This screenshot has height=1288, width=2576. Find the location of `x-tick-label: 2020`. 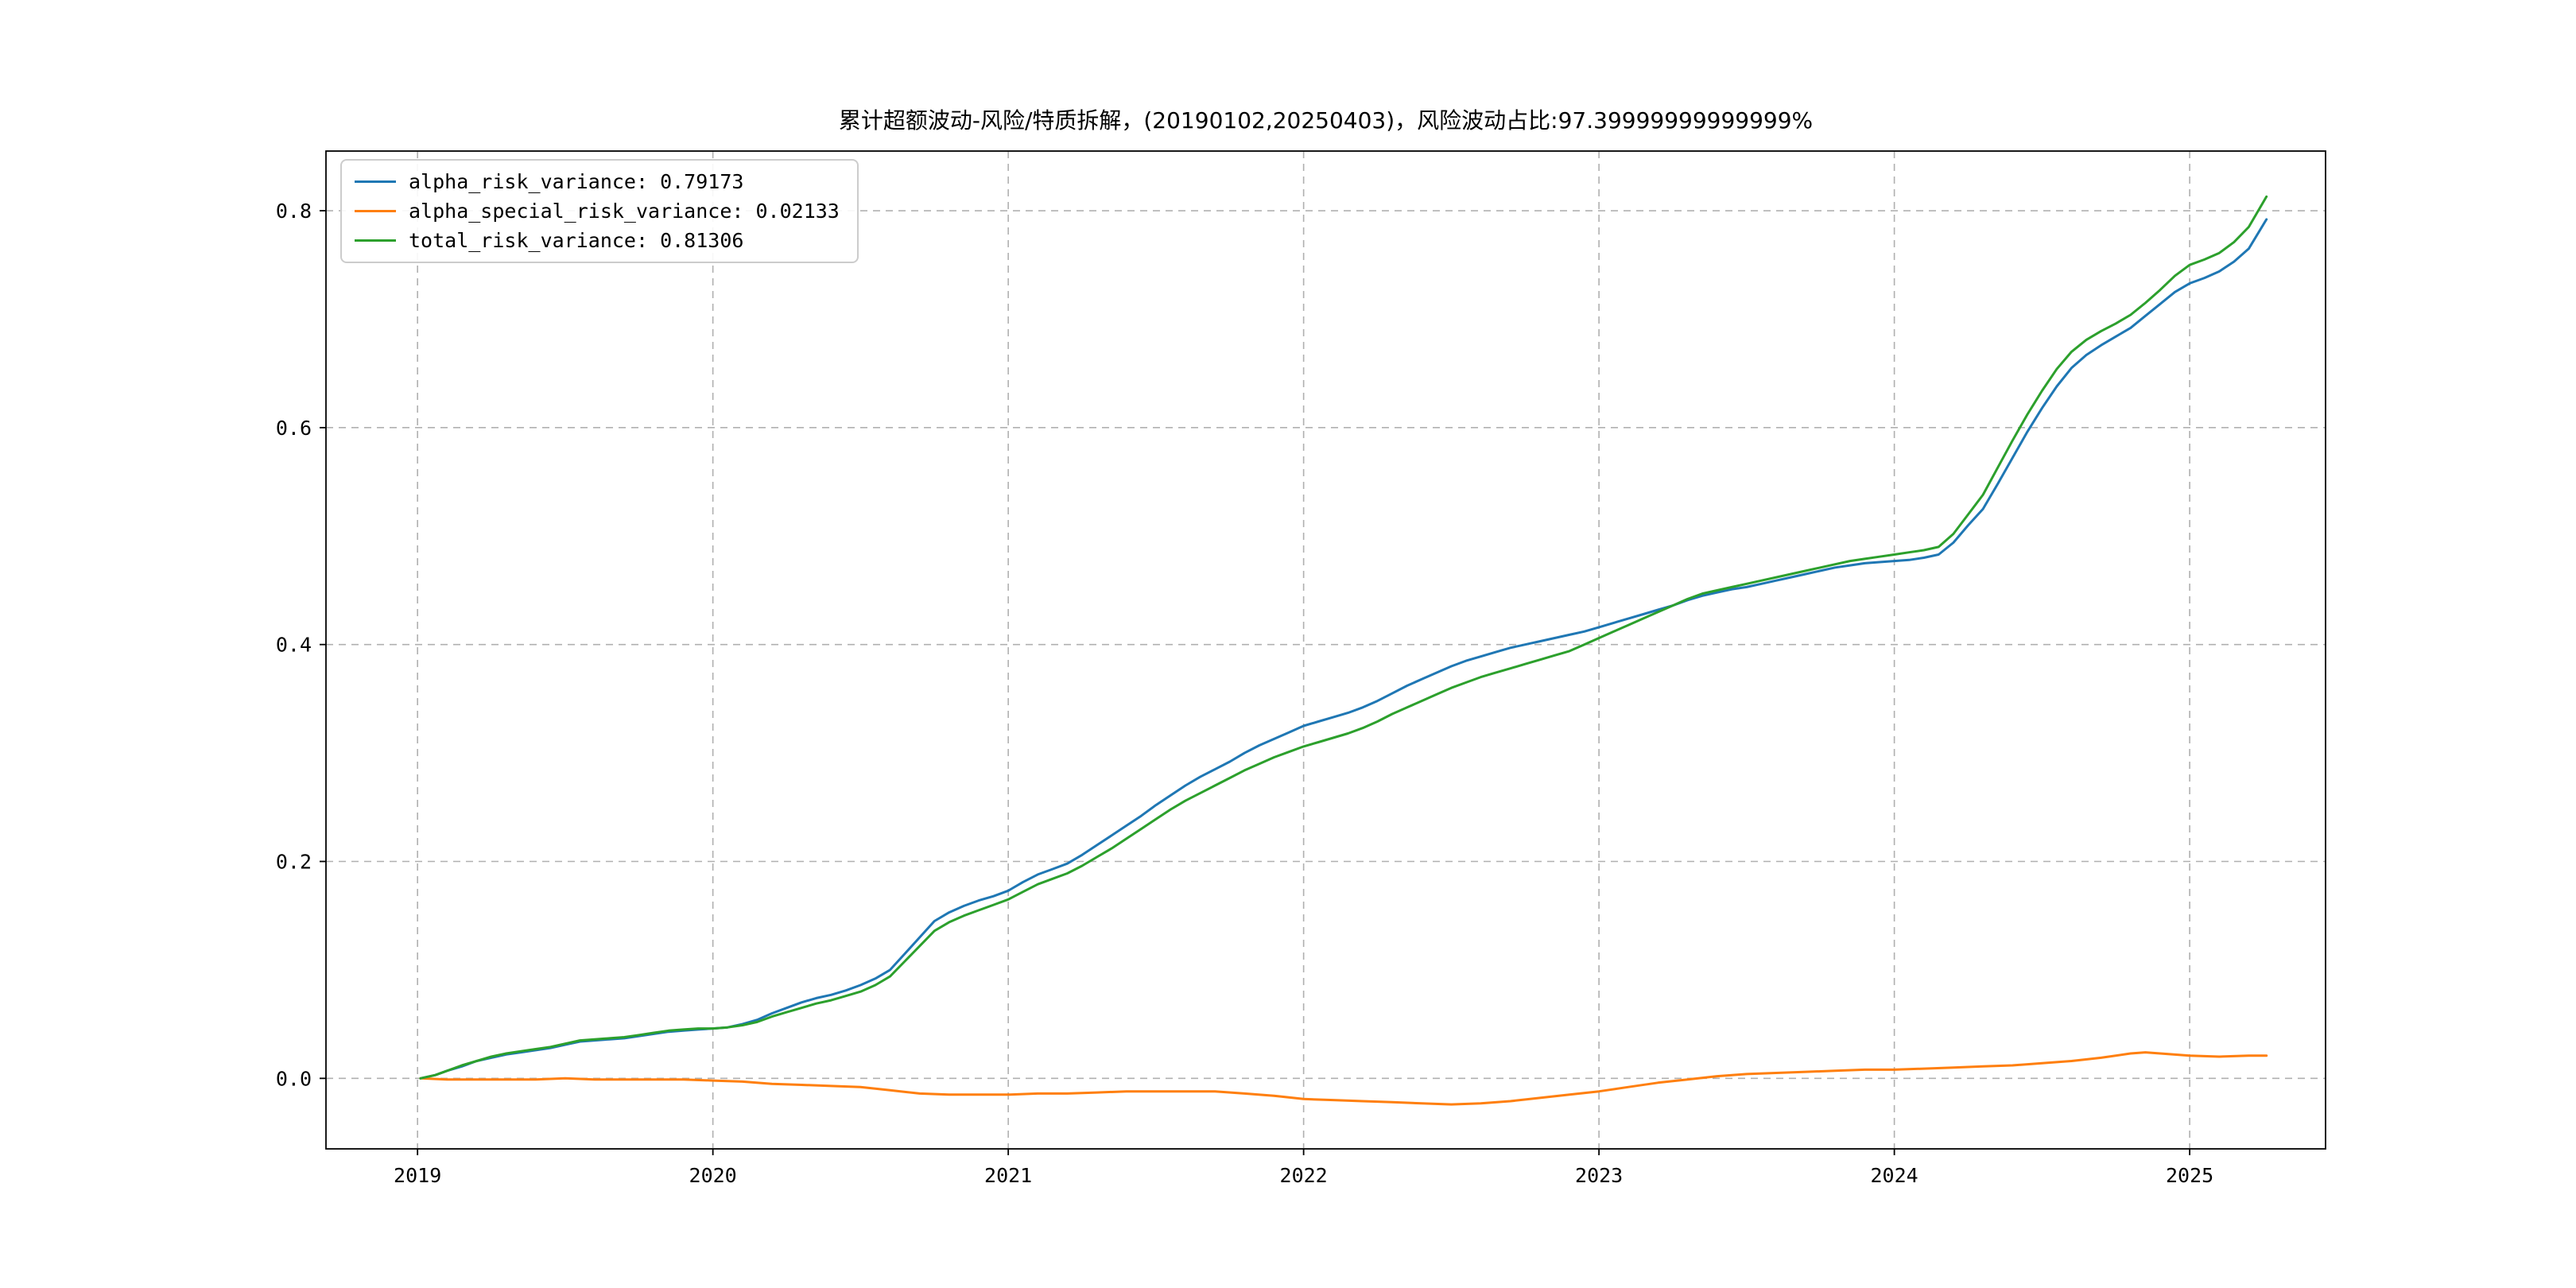

x-tick-label: 2020 is located at coordinates (713, 1175).